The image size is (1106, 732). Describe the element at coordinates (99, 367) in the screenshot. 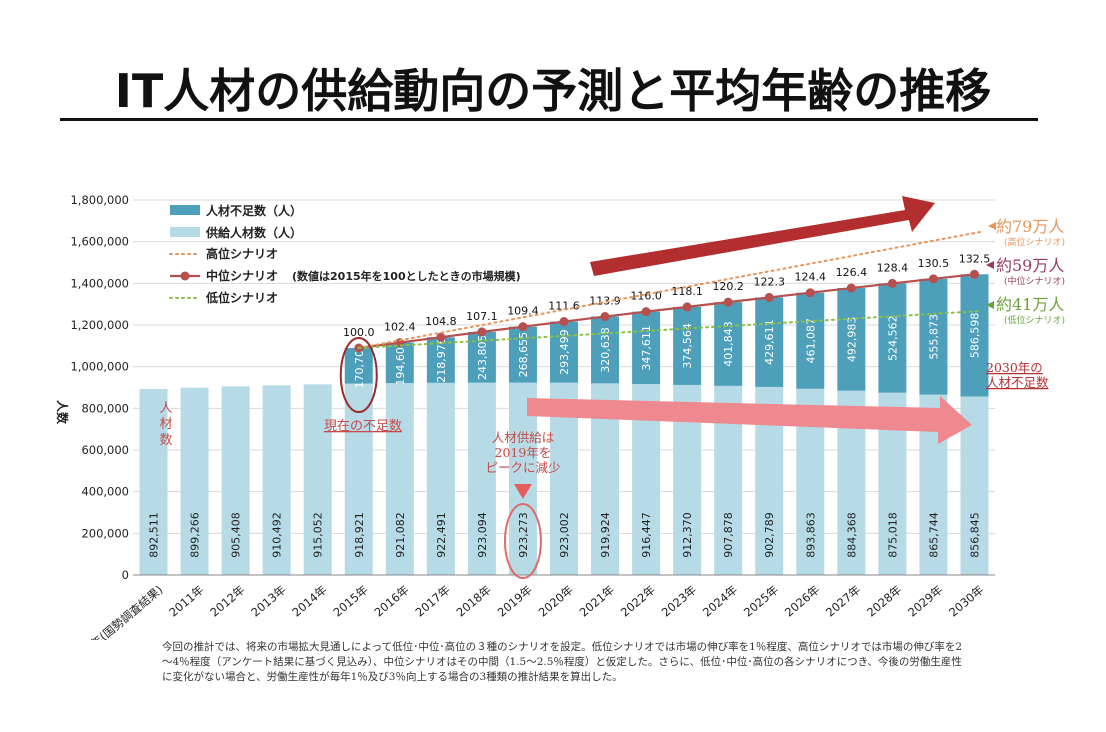

I see `y-tick-label: 1,000,000` at that location.